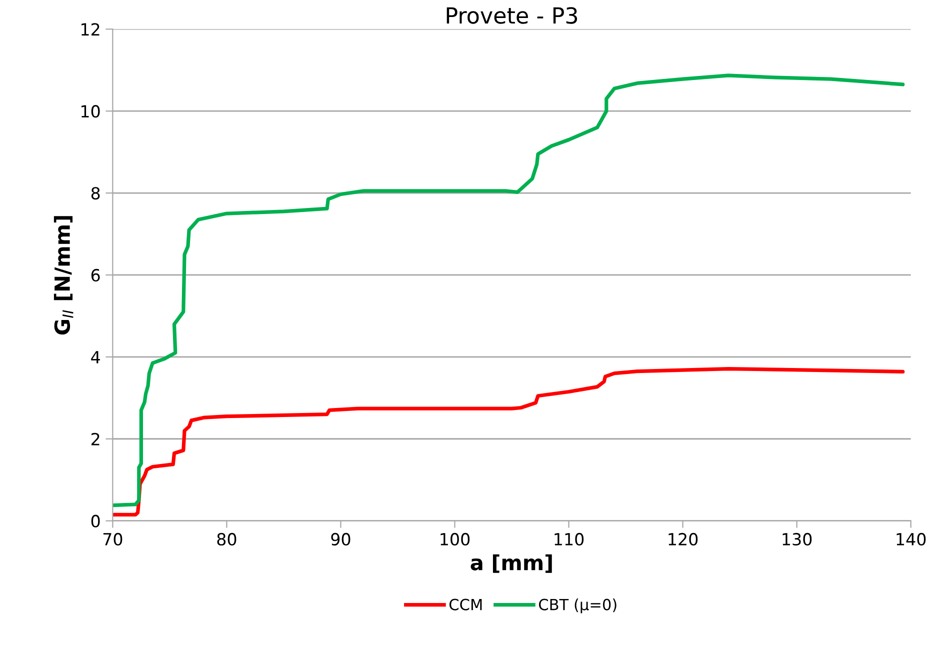 The height and width of the screenshot is (647, 939). I want to click on x-tick-label: 120, so click(683, 539).